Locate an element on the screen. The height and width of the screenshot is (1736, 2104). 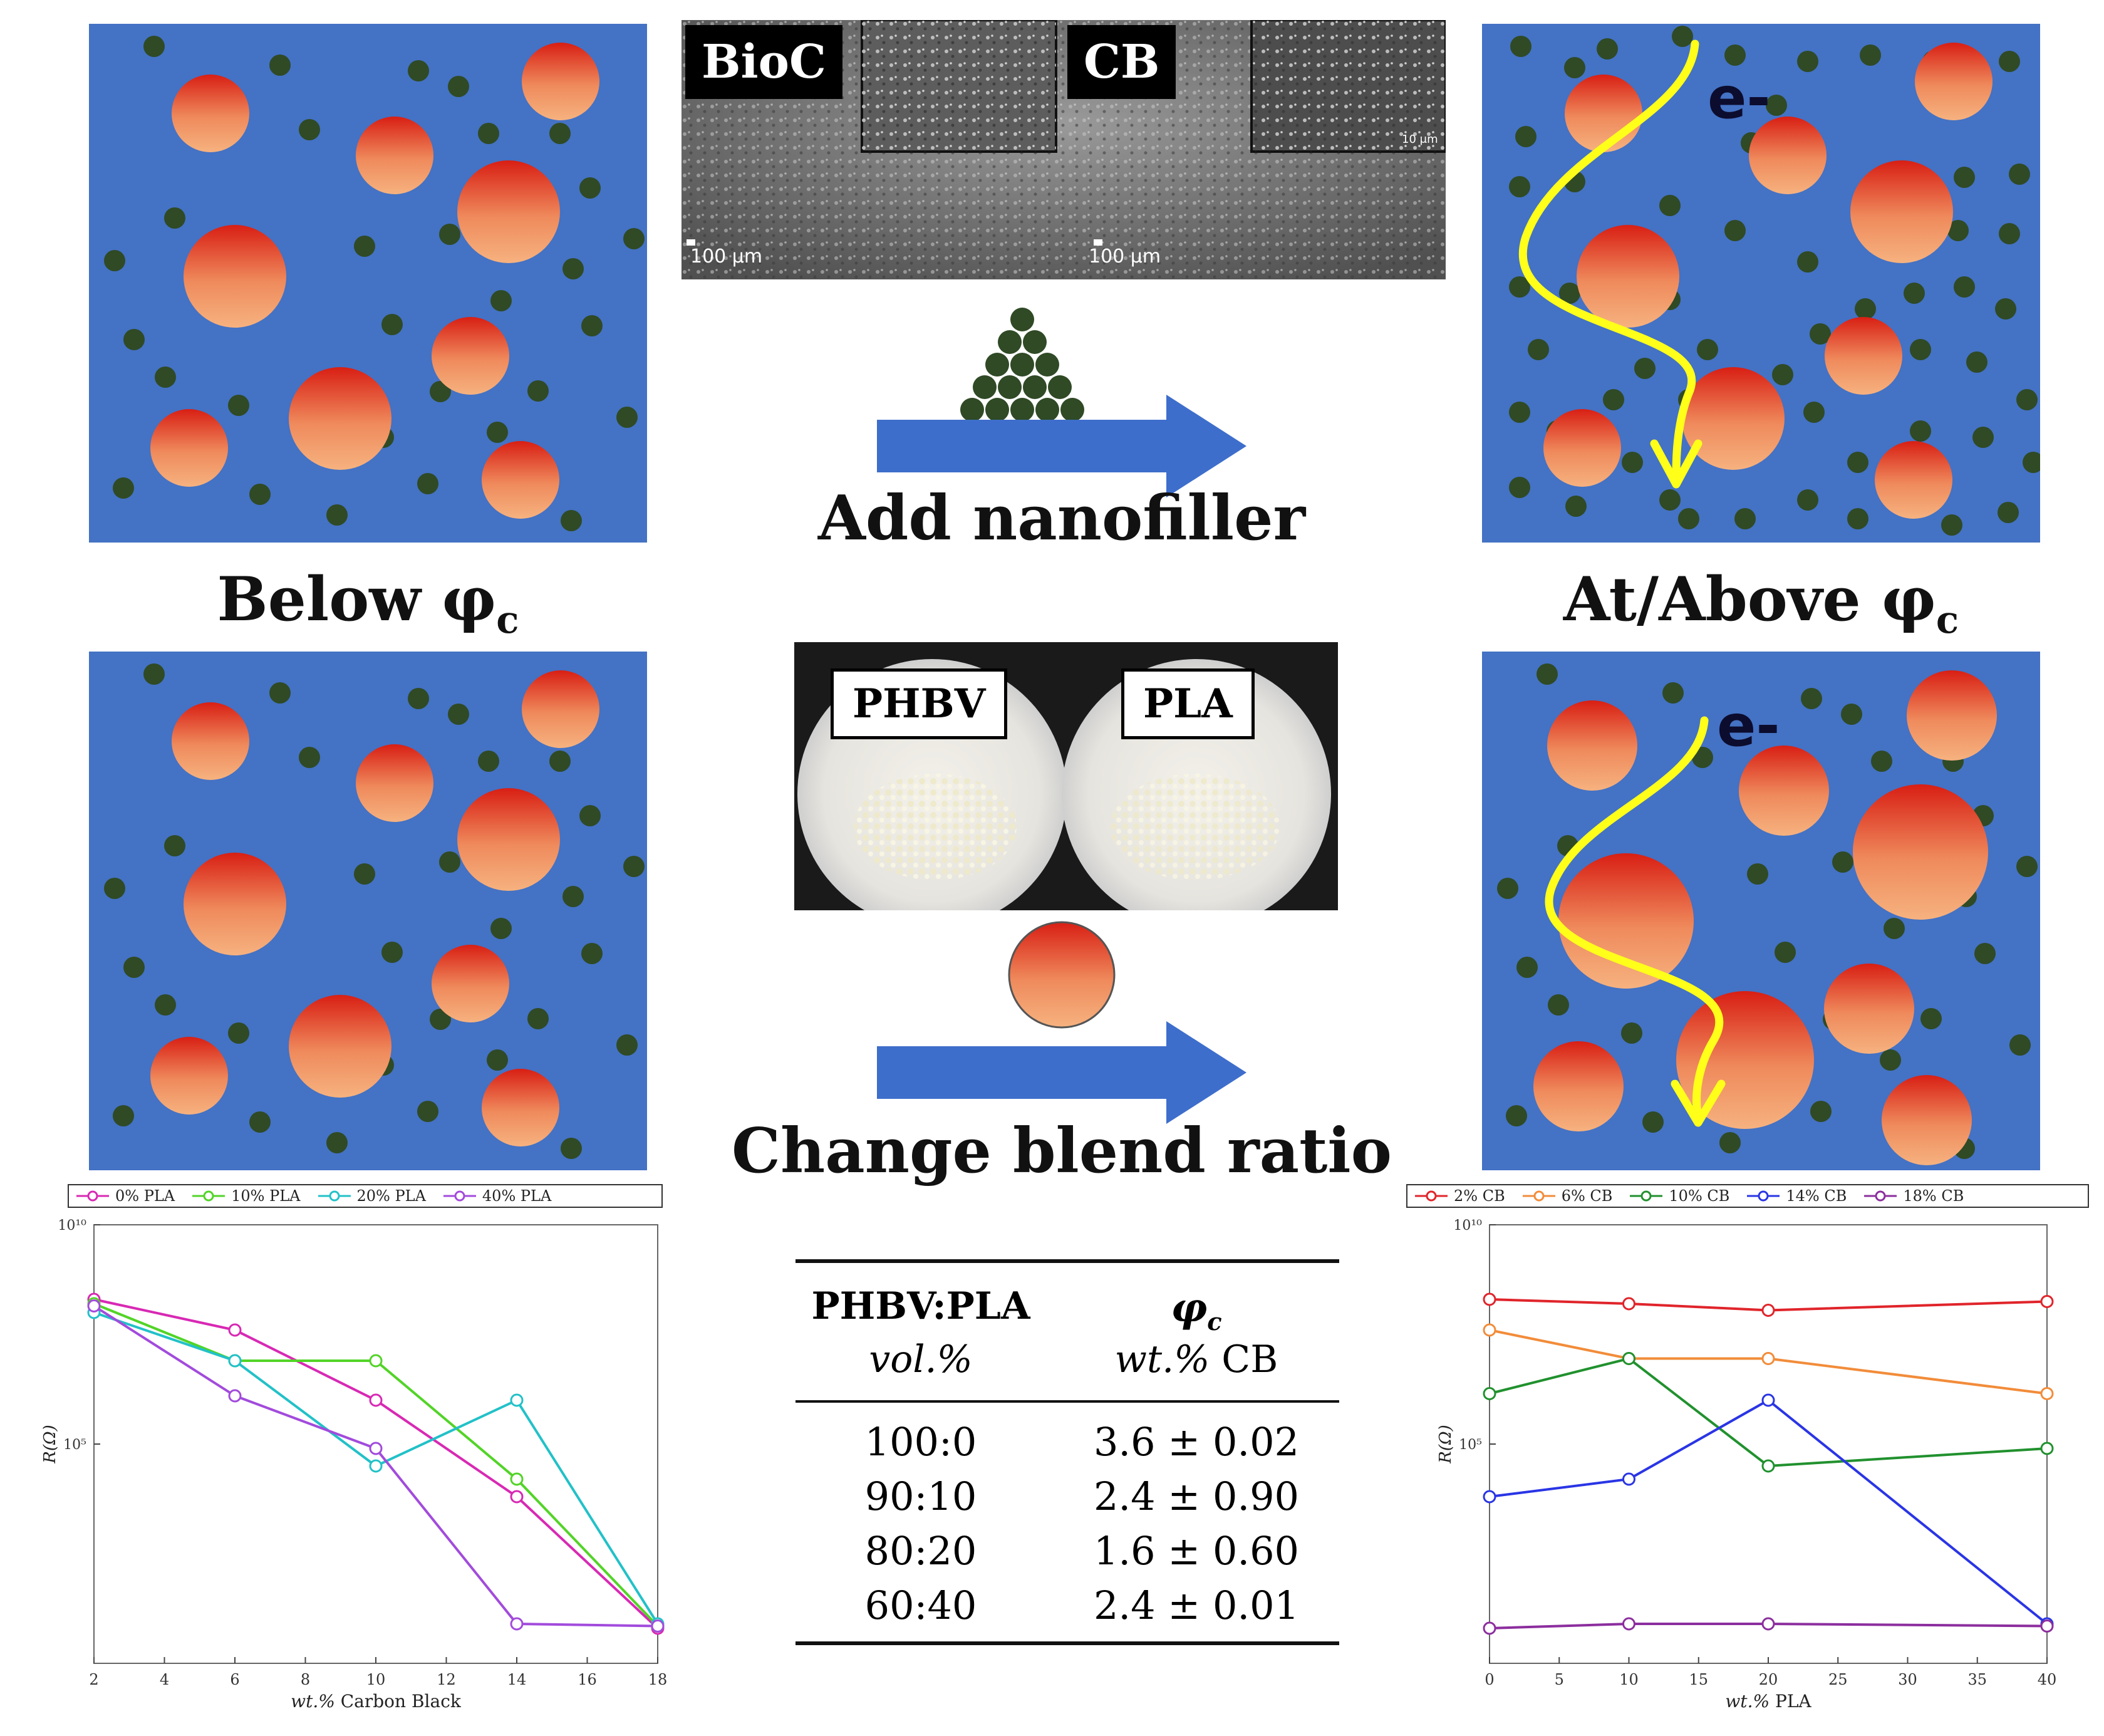
nanofiller-arrow is located at coordinates (1061, 446).